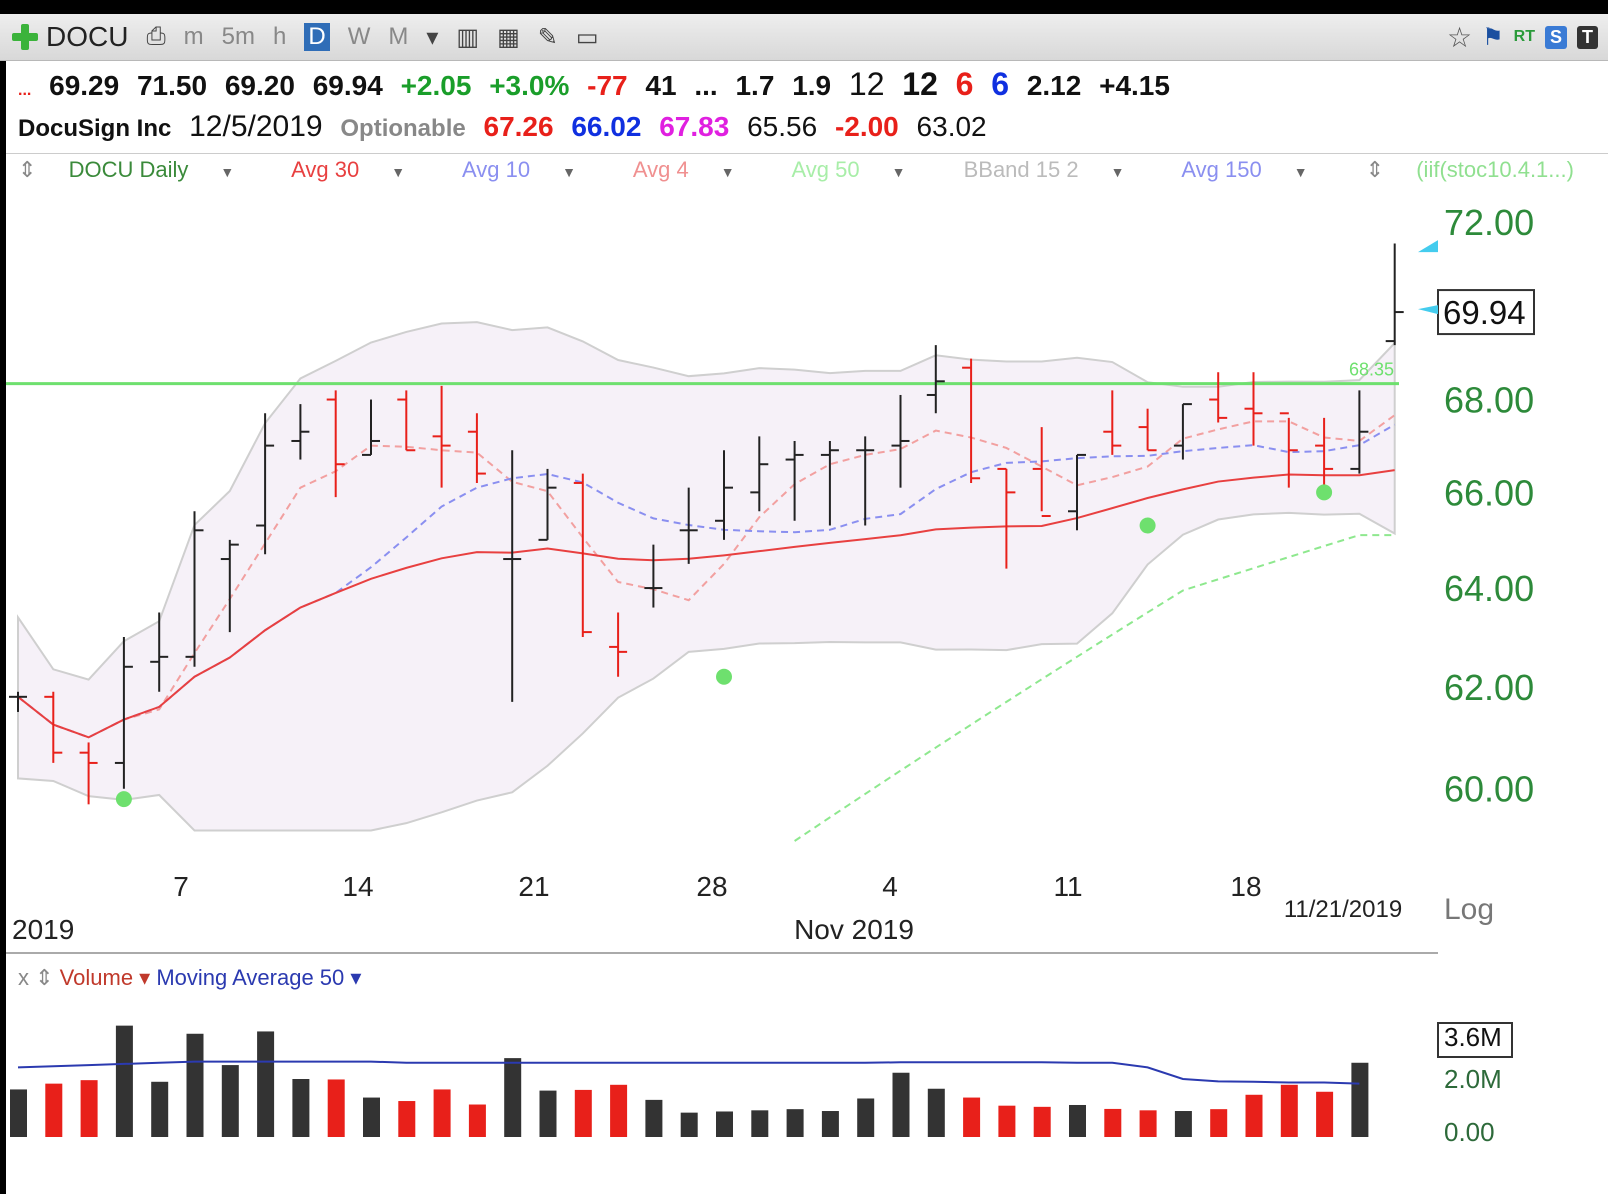 The image size is (1608, 1194). Describe the element at coordinates (1044, 169) in the screenshot. I see `legend-bband: BBand 15 2 ▼` at that location.